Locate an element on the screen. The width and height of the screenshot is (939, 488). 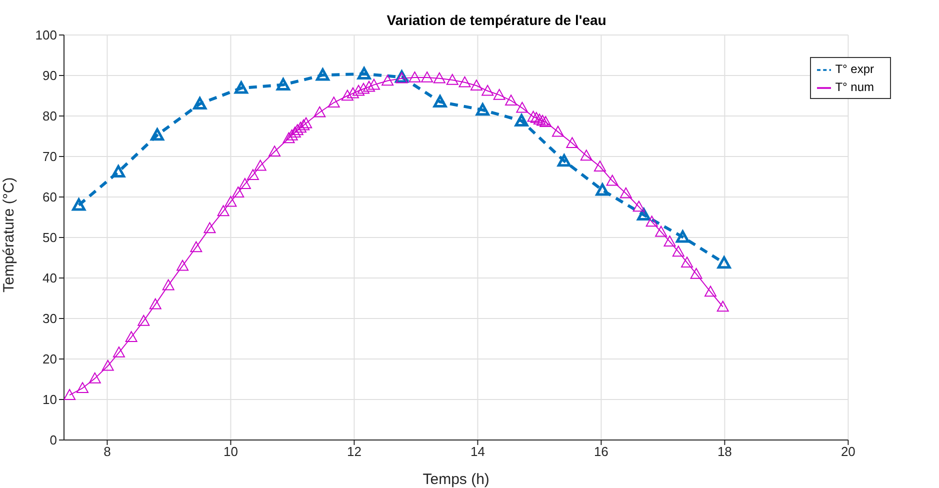
y-tick-label: 20 is located at coordinates (49, 359).